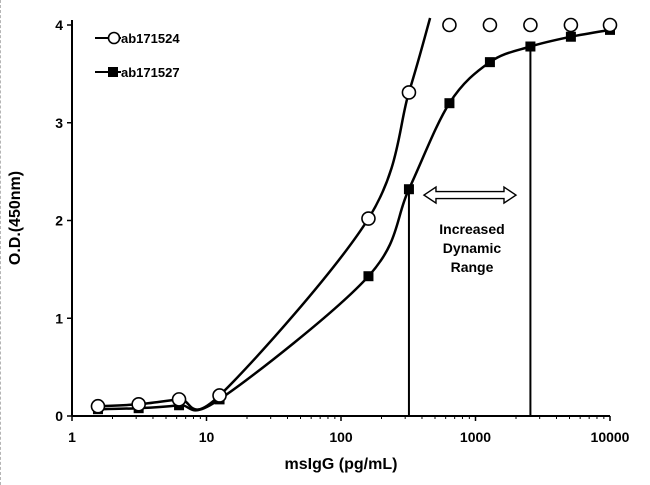  What do you see at coordinates (150, 72) in the screenshot?
I see `legend-label-ab171527: ab171527` at bounding box center [150, 72].